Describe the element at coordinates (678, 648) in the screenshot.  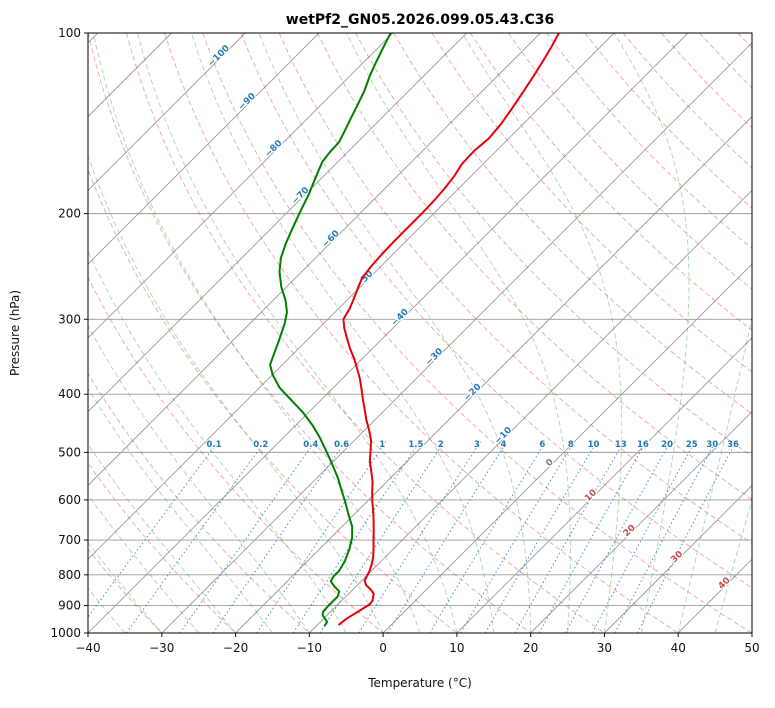
I see `x-tick-label: 40` at that location.